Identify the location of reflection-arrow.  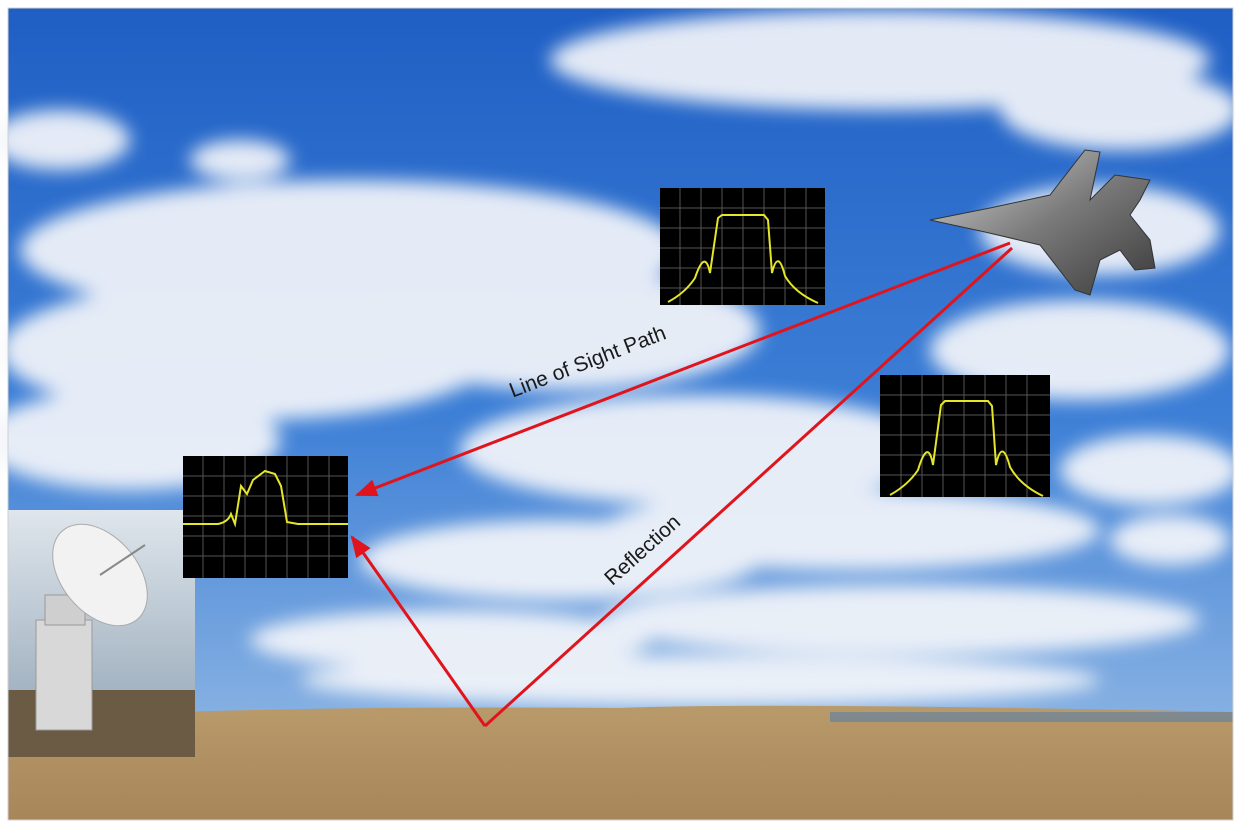
(418, 631).